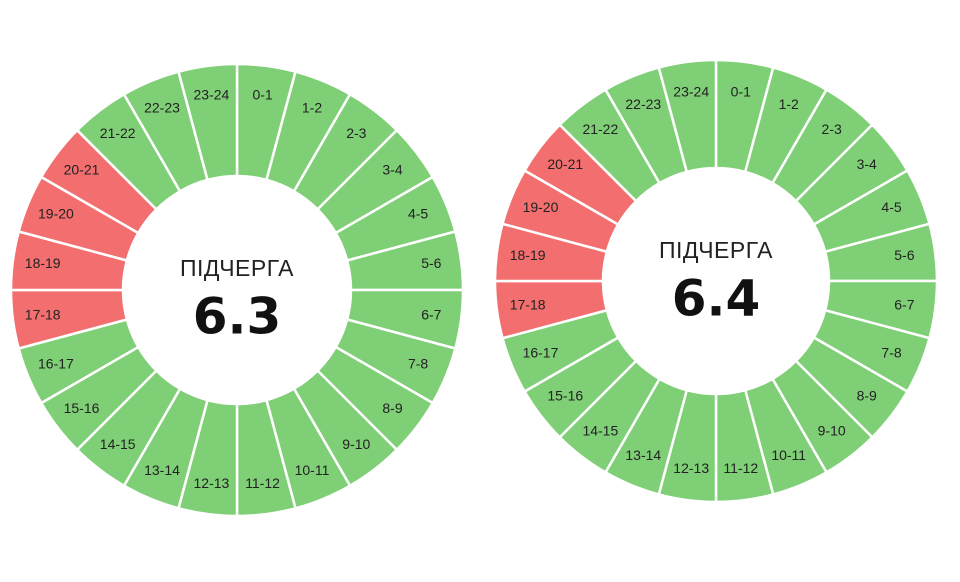  Describe the element at coordinates (237, 317) in the screenshot. I see `center-value: 6.3` at that location.